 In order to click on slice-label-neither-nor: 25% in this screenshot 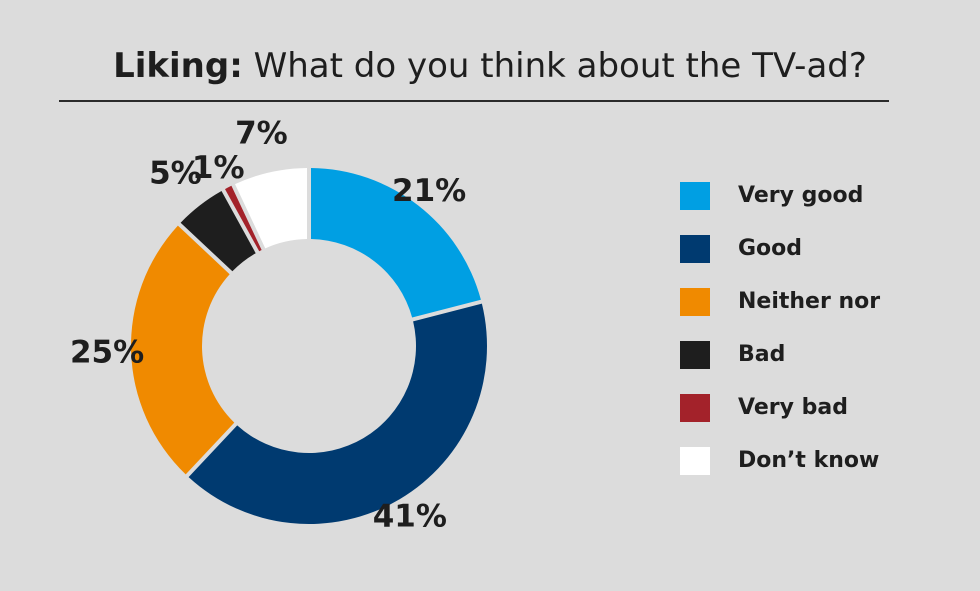, I will do `click(107, 352)`.